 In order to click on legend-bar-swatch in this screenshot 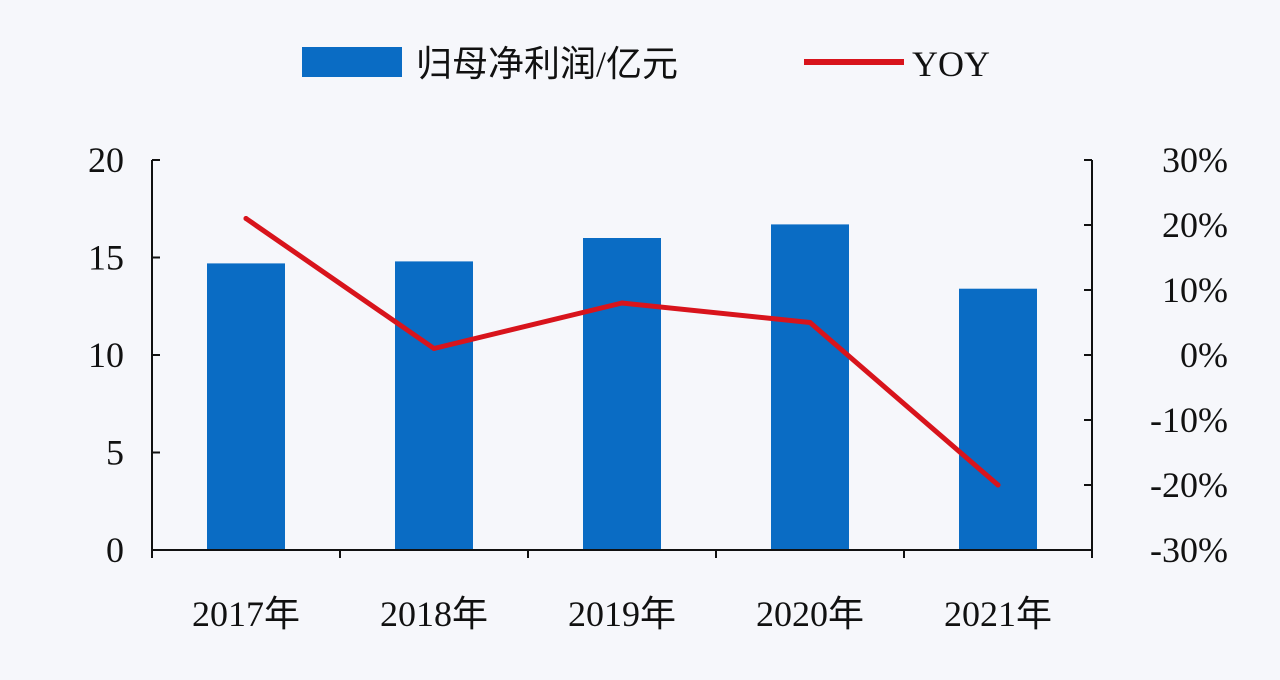, I will do `click(352, 62)`.